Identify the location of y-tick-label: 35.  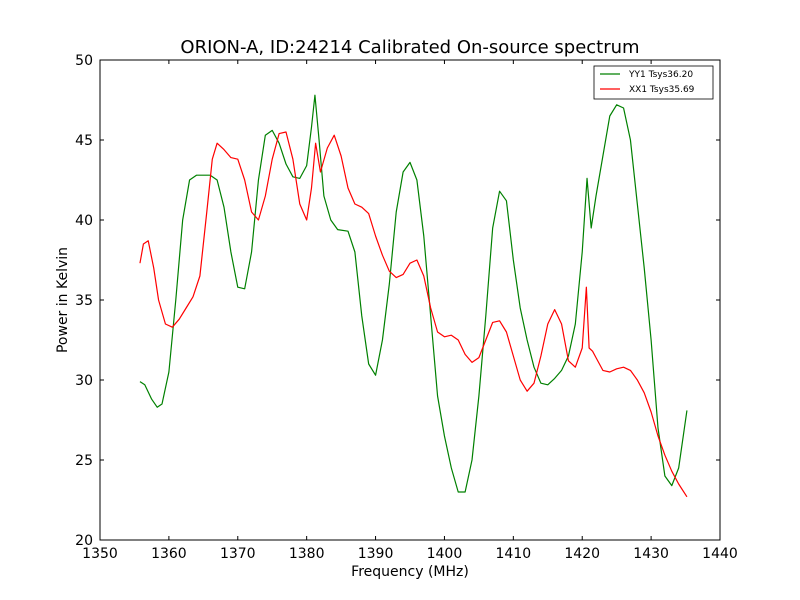
(84, 301).